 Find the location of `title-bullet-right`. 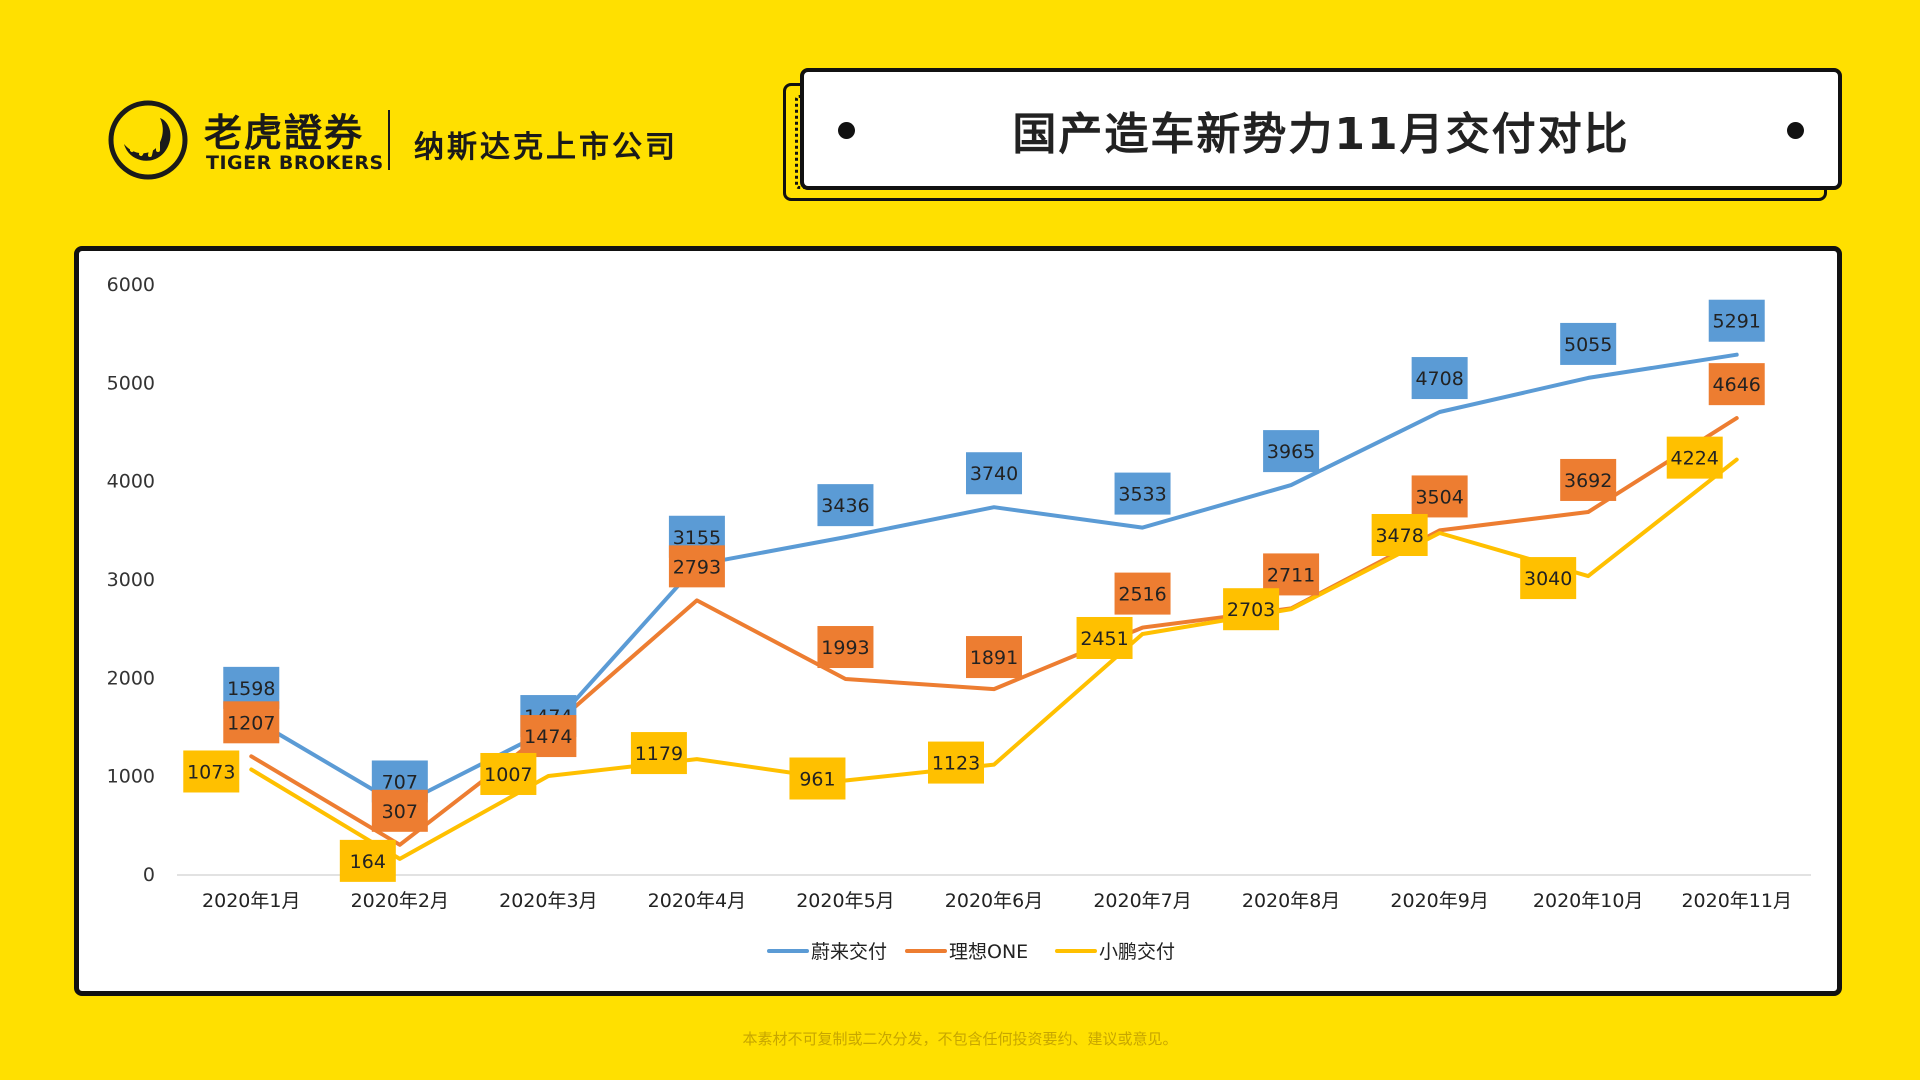

title-bullet-right is located at coordinates (1795, 130).